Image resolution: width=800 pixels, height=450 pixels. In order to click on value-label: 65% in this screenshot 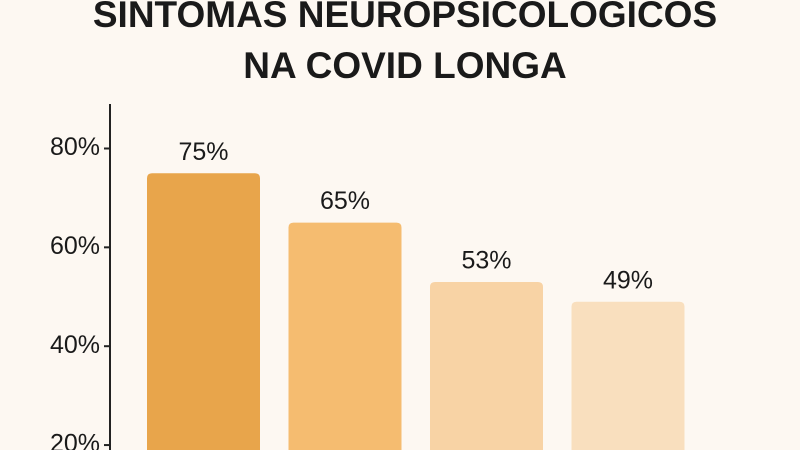, I will do `click(345, 201)`.